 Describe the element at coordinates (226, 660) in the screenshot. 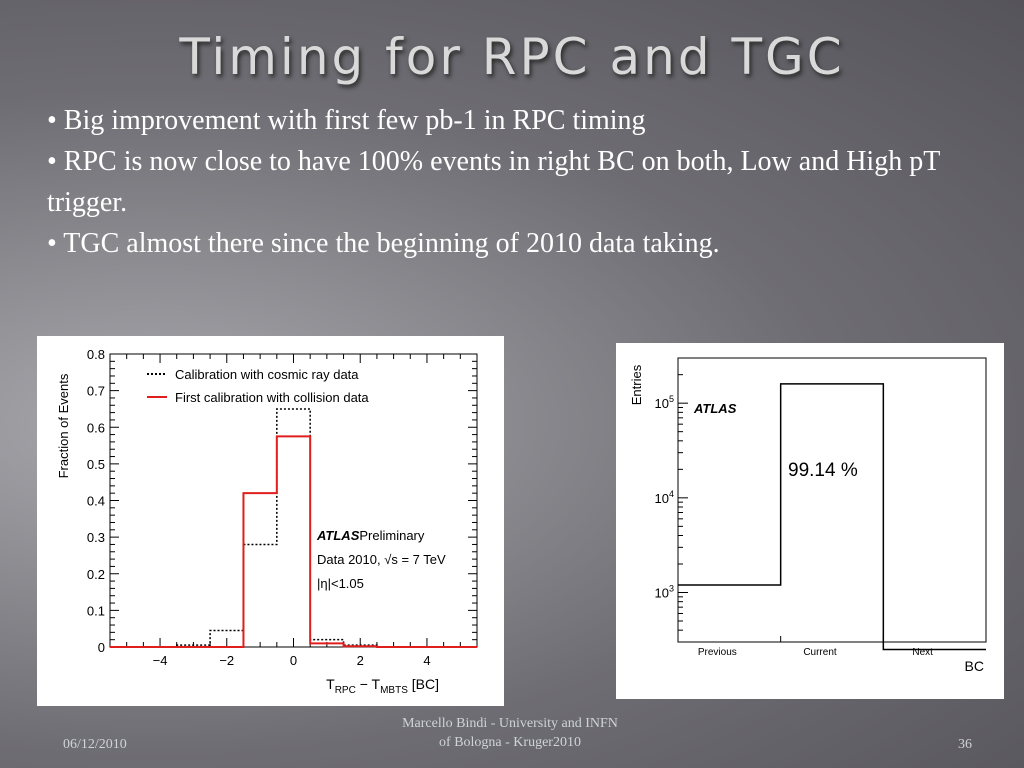

I see `x-tick-label: −2` at that location.